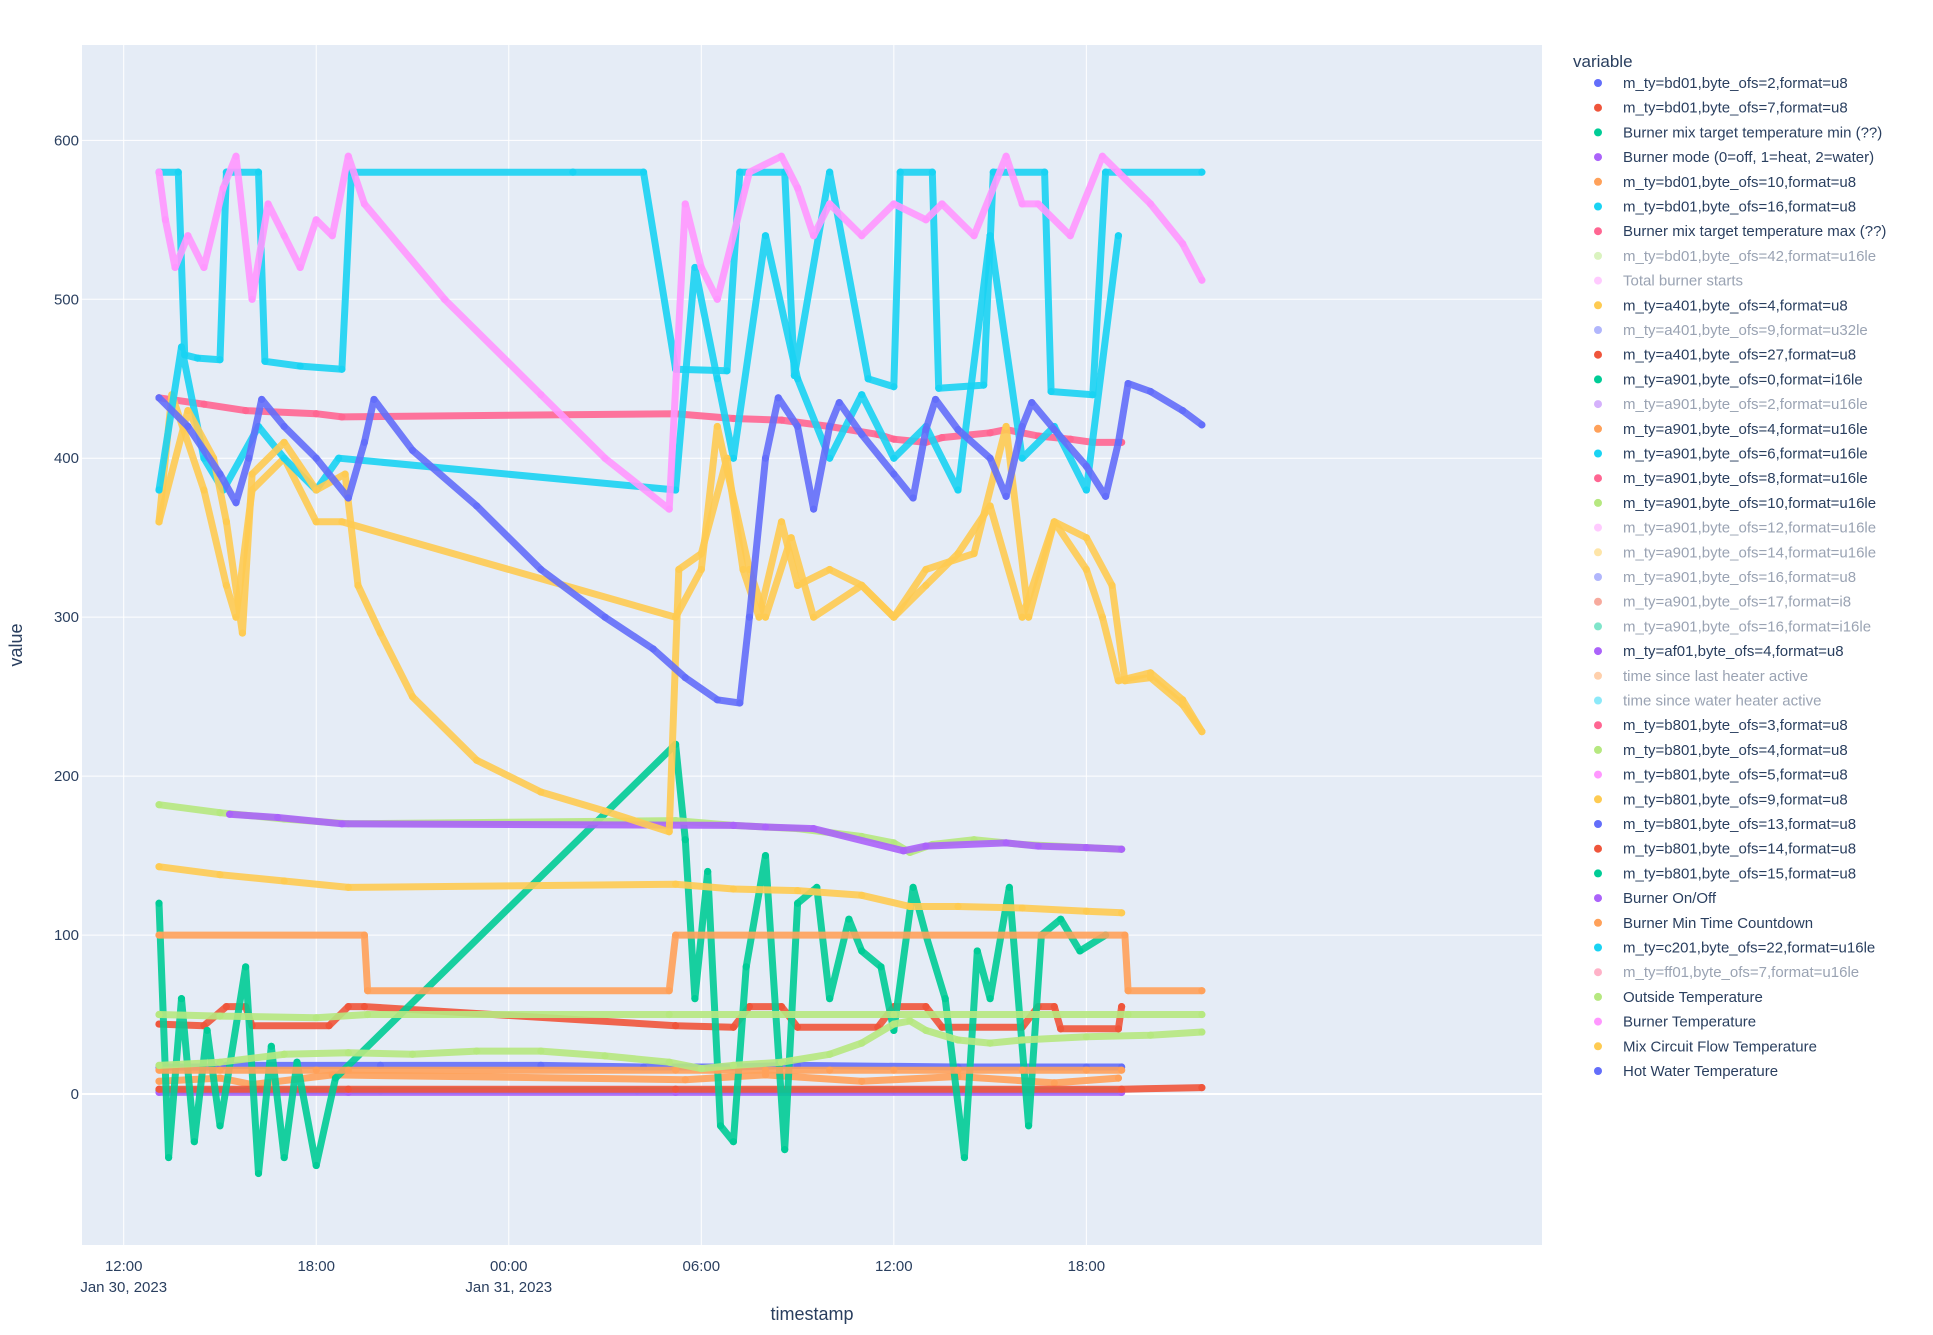  What do you see at coordinates (1735, 83) in the screenshot?
I see `legend-item: m_ty=bd01,byte_ofs=2,format=u8` at bounding box center [1735, 83].